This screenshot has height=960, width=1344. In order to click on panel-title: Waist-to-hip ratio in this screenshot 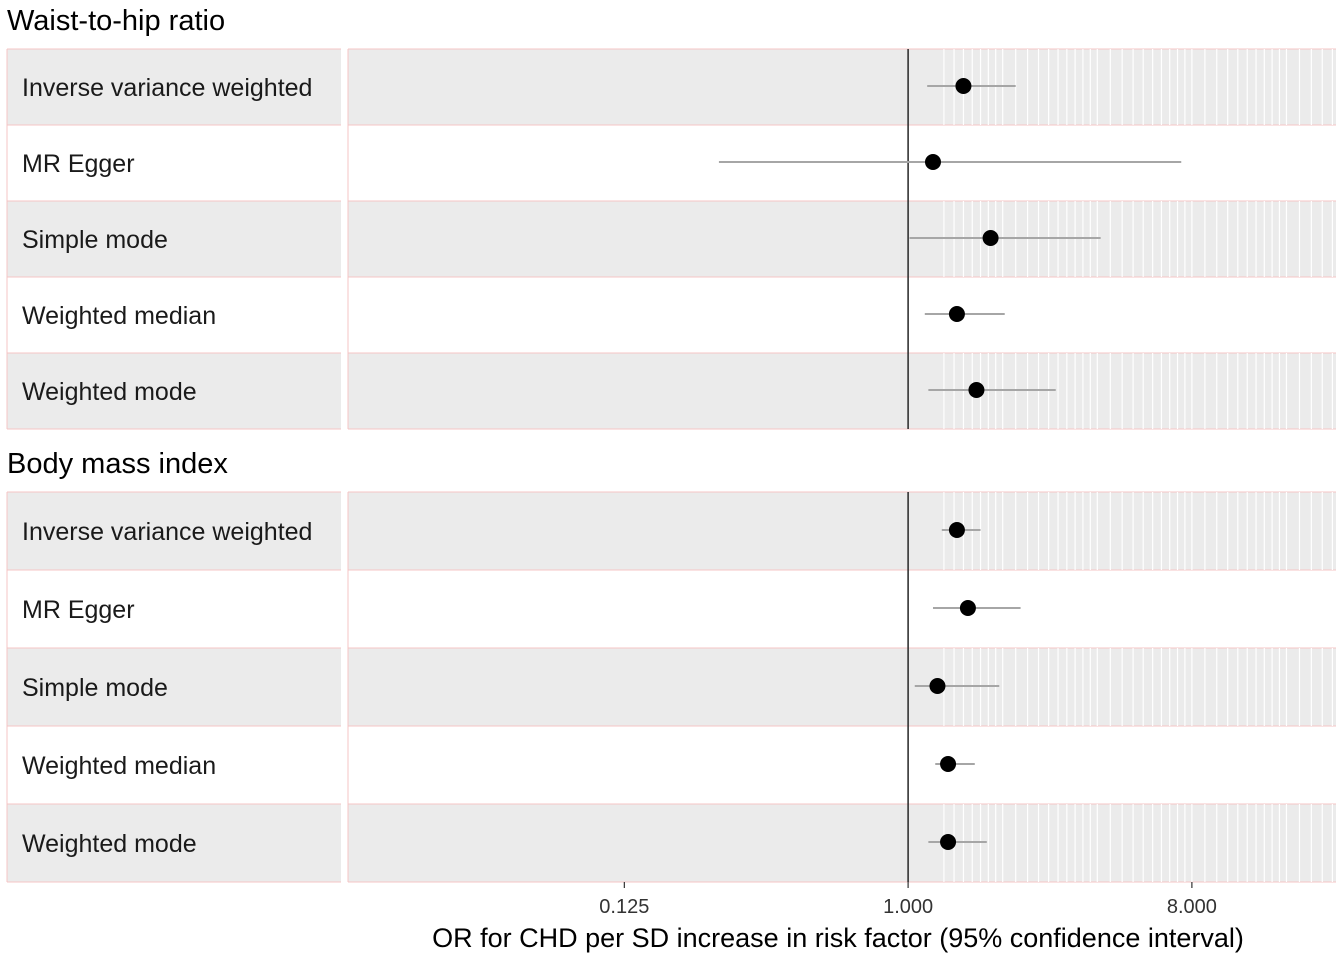, I will do `click(116, 21)`.